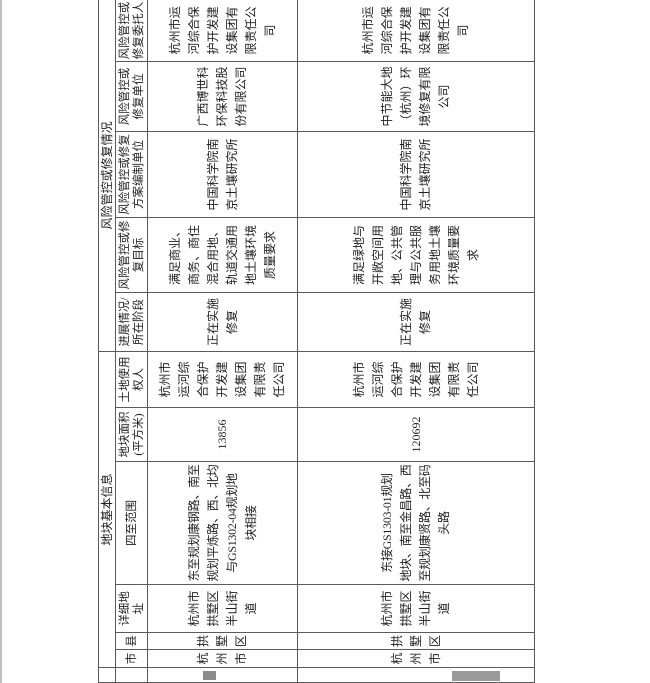 Image resolution: width=650 pixels, height=683 pixels. I want to click on header-address: 详细地 址, so click(131, 608).